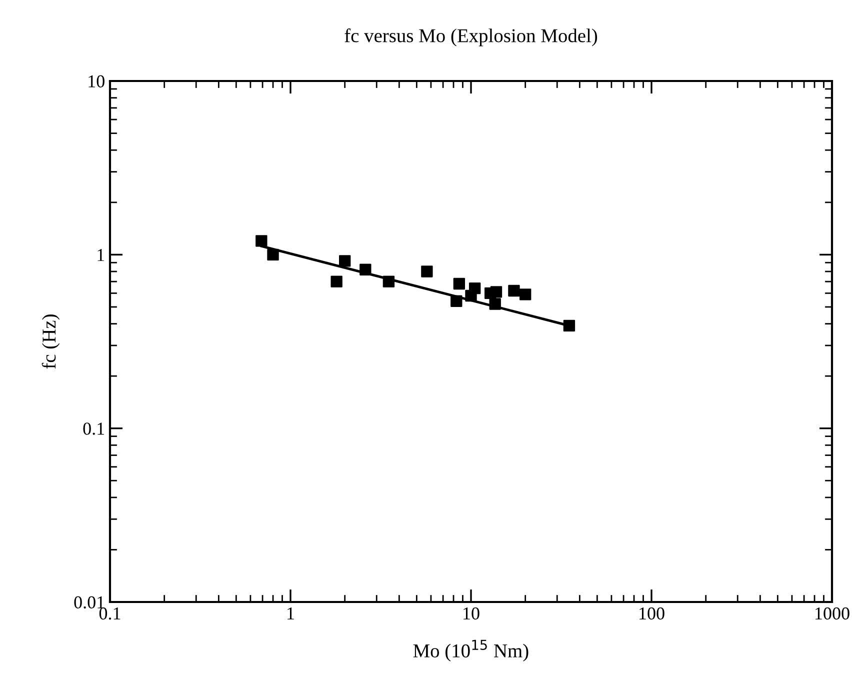  I want to click on x-tick-label: 1, so click(291, 613).